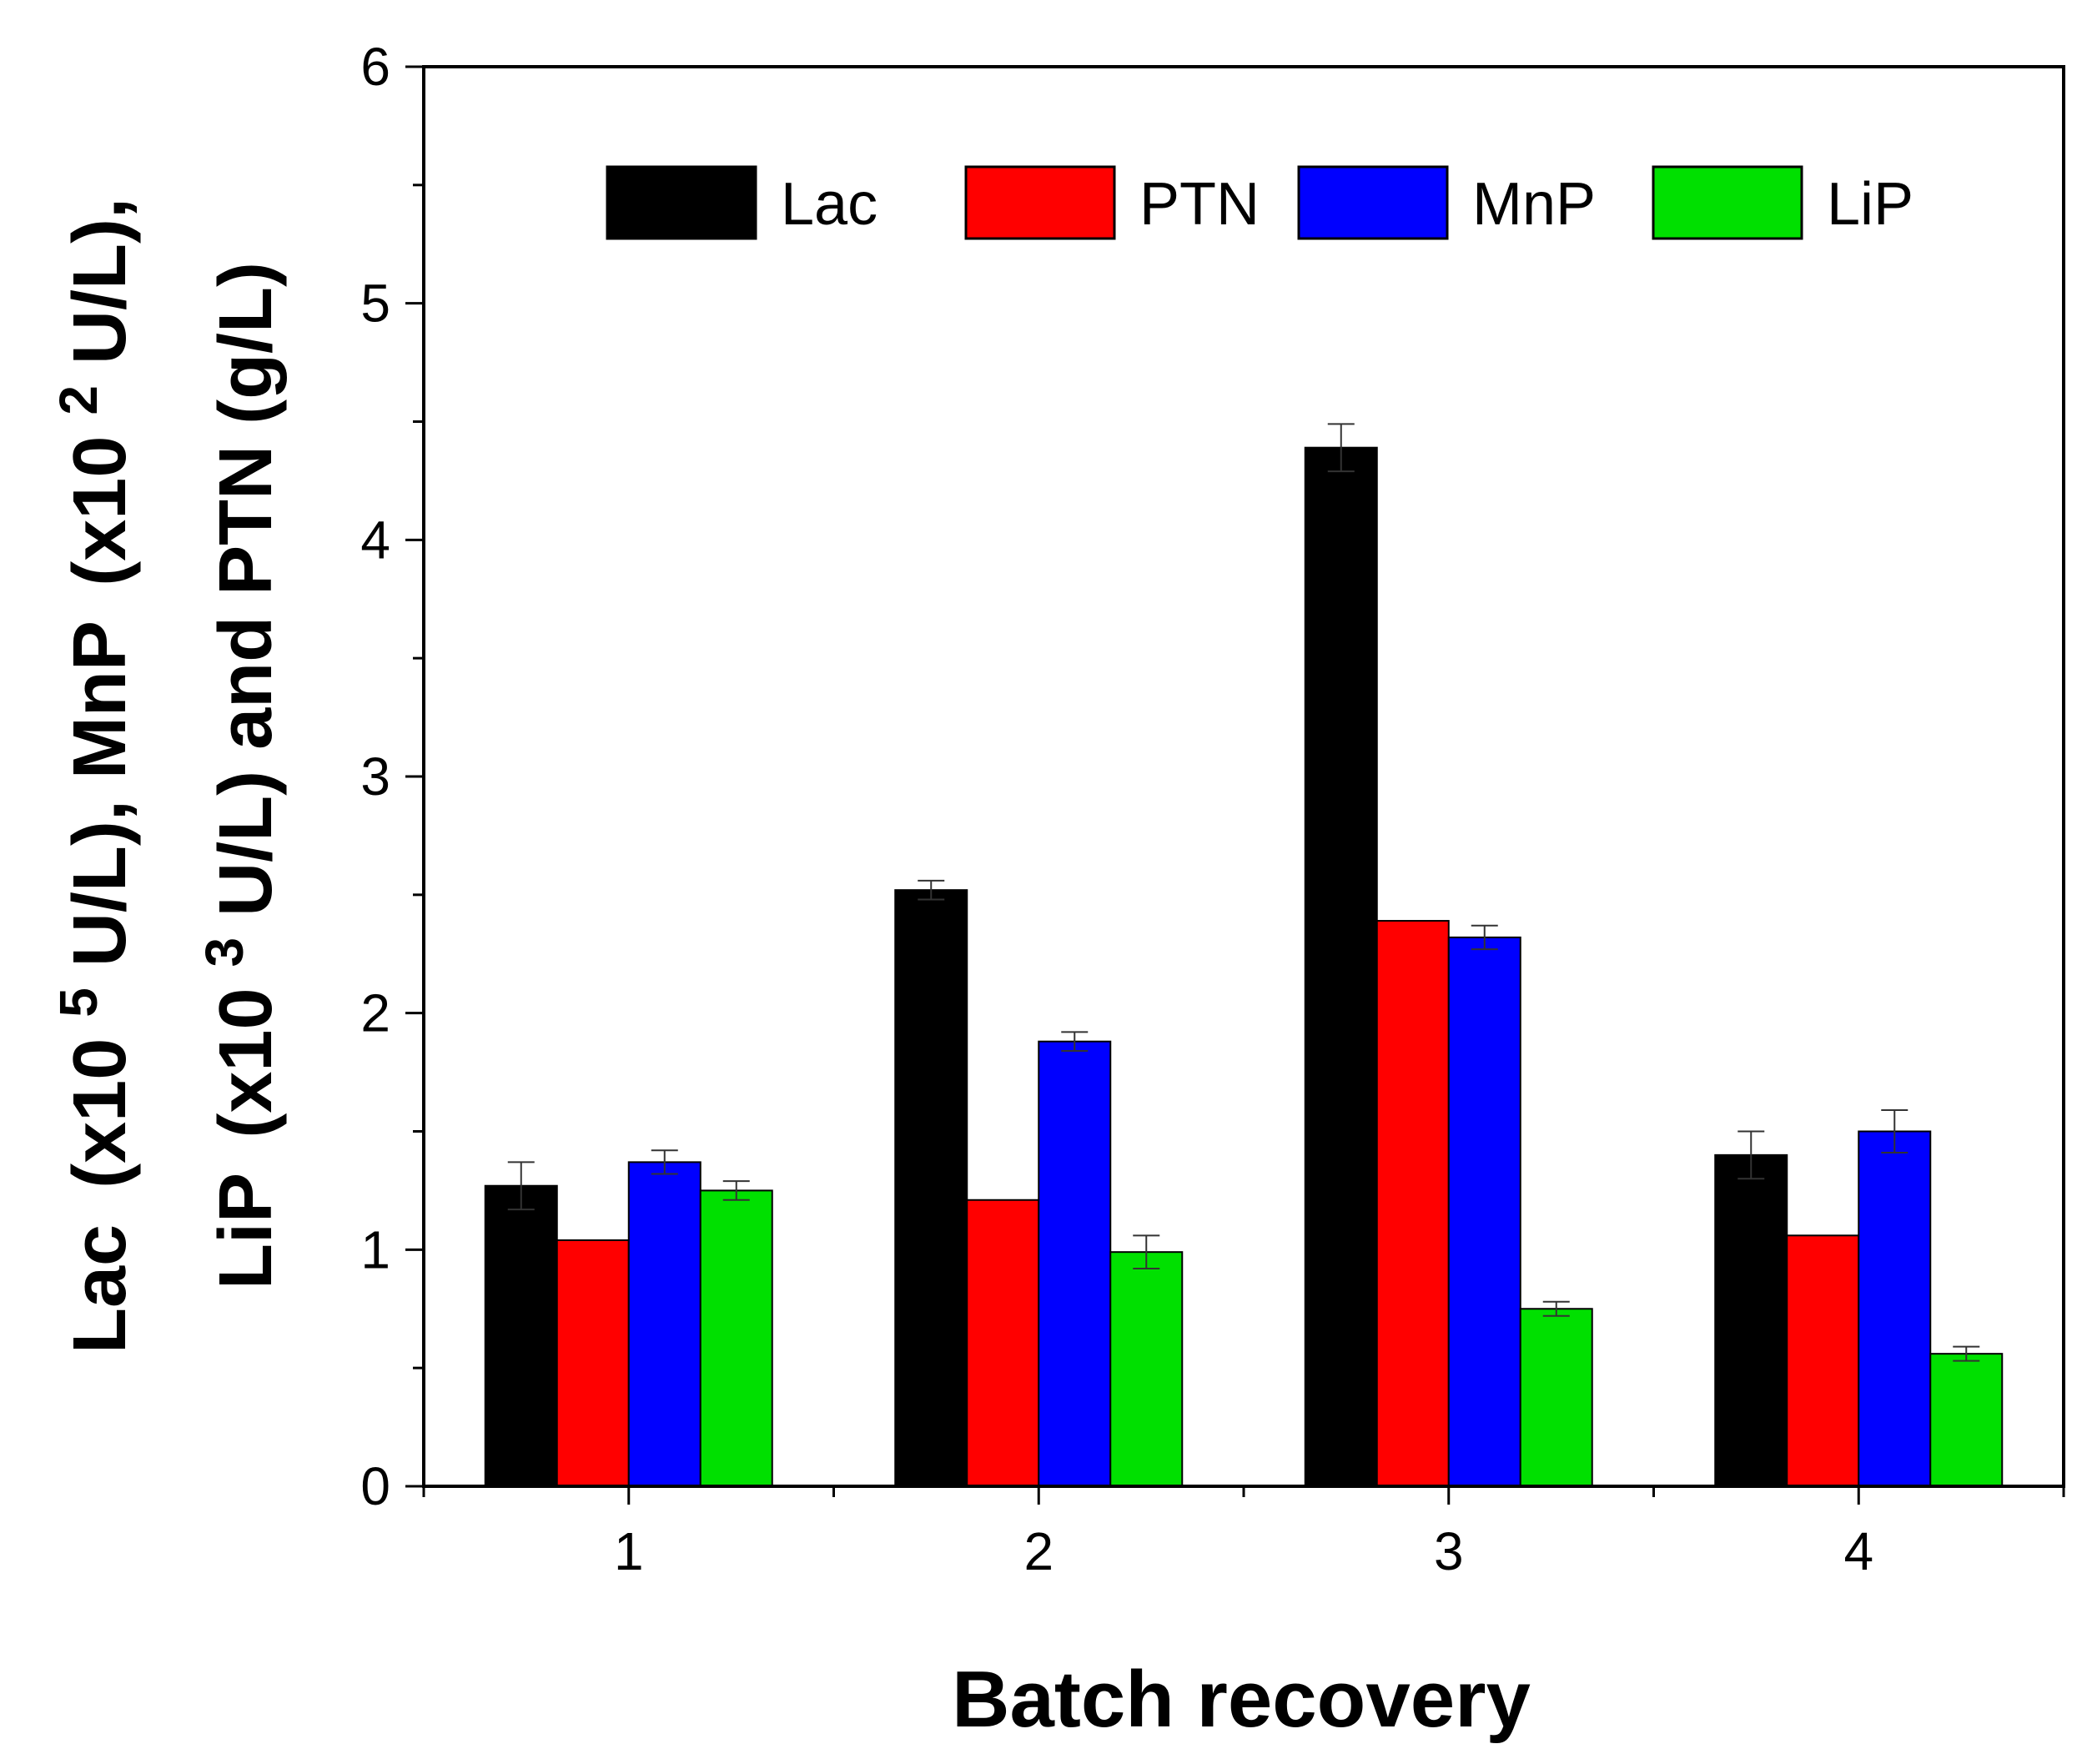 This screenshot has width=2082, height=1764. Describe the element at coordinates (375, 304) in the screenshot. I see `y-tick-label: 5` at that location.